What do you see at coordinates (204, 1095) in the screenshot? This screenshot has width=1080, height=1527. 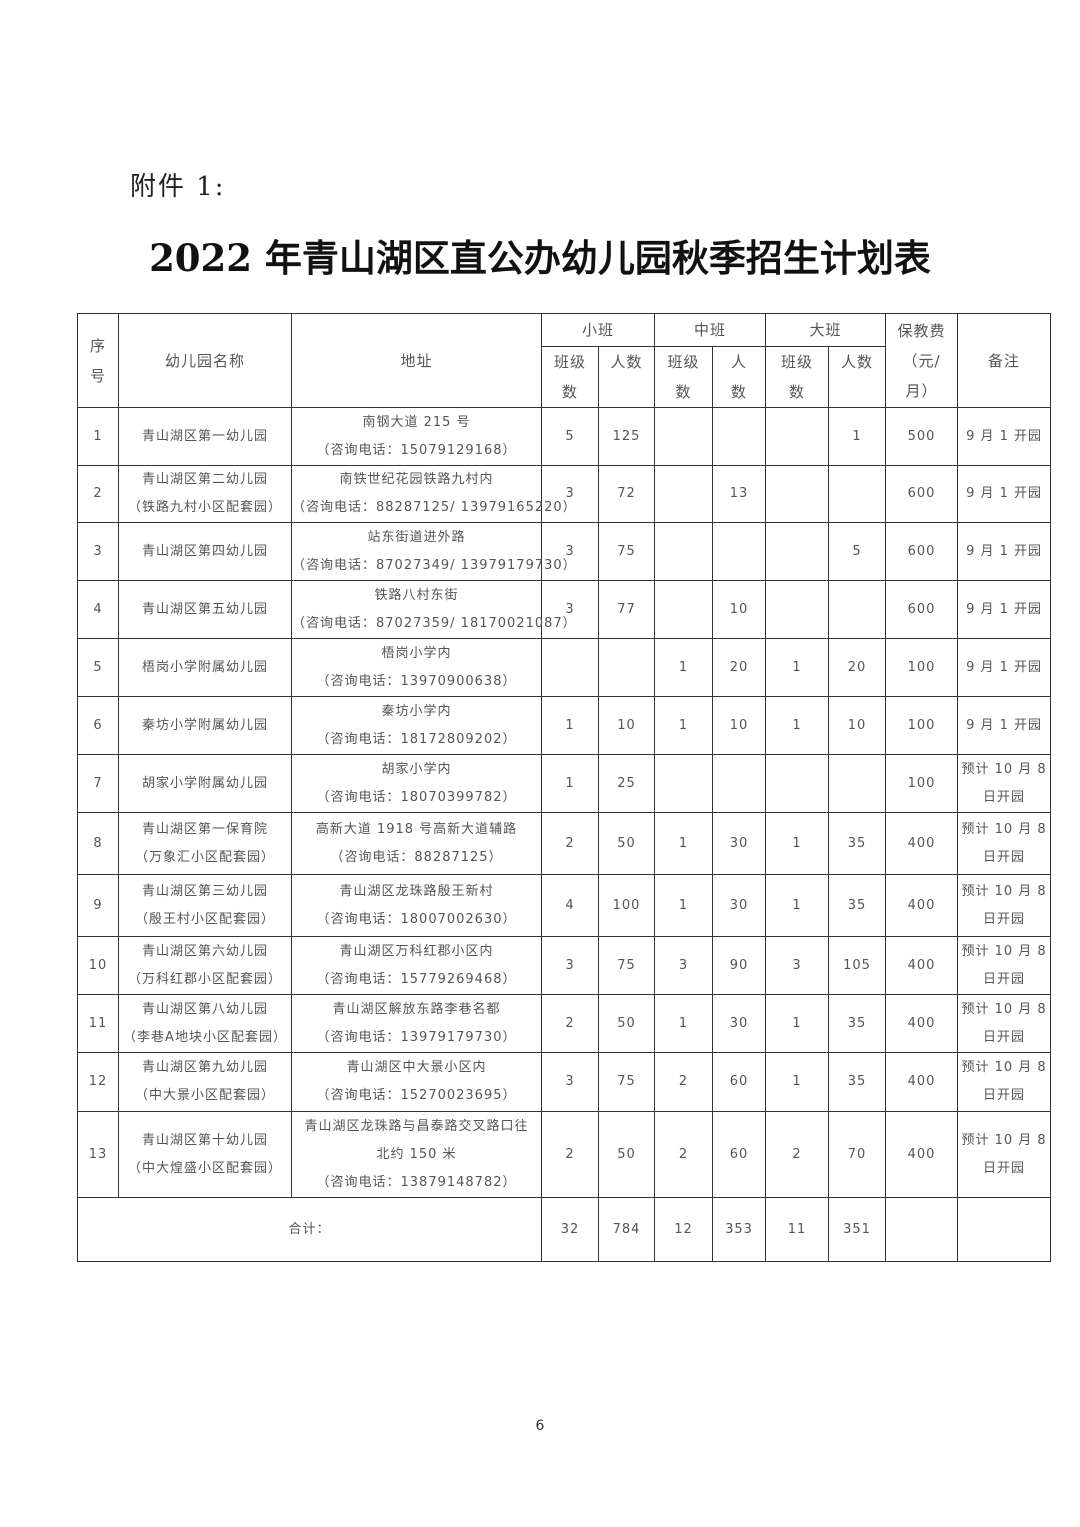 I see `name-line: （中大景小区配套园）` at bounding box center [204, 1095].